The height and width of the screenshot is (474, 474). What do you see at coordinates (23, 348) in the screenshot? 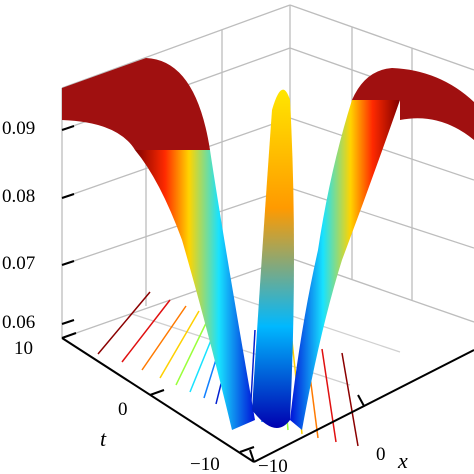
I see `t-tick-label: 10` at bounding box center [23, 348].